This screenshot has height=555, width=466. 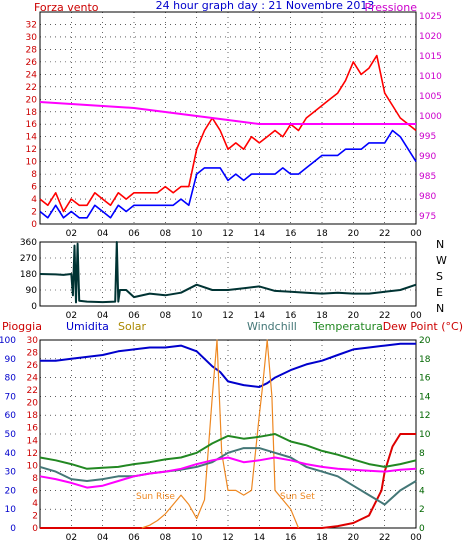 I want to click on temperature-y-tick-label: 2, so click(x=422, y=510).